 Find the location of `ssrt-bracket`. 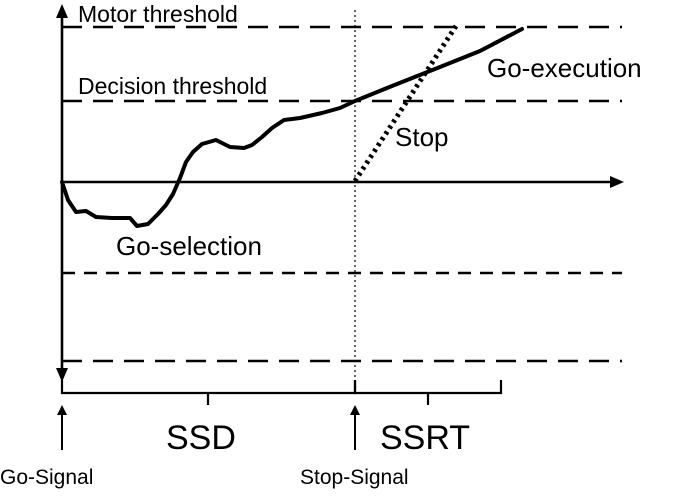

ssrt-bracket is located at coordinates (428, 387).